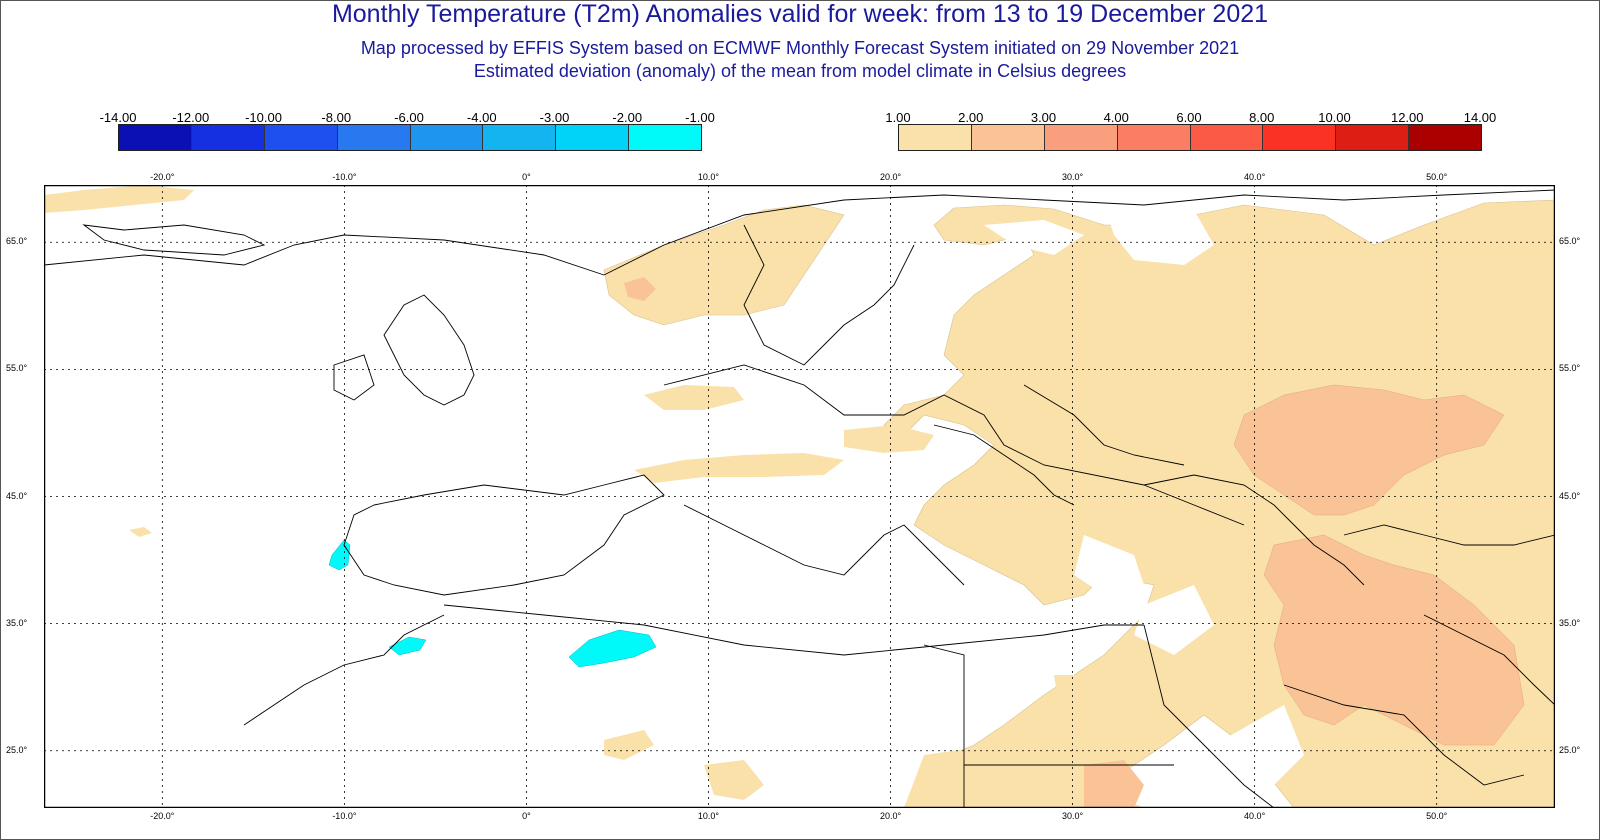  Describe the element at coordinates (263, 117) in the screenshot. I see `colorbar-cold-label: -10.00` at that location.